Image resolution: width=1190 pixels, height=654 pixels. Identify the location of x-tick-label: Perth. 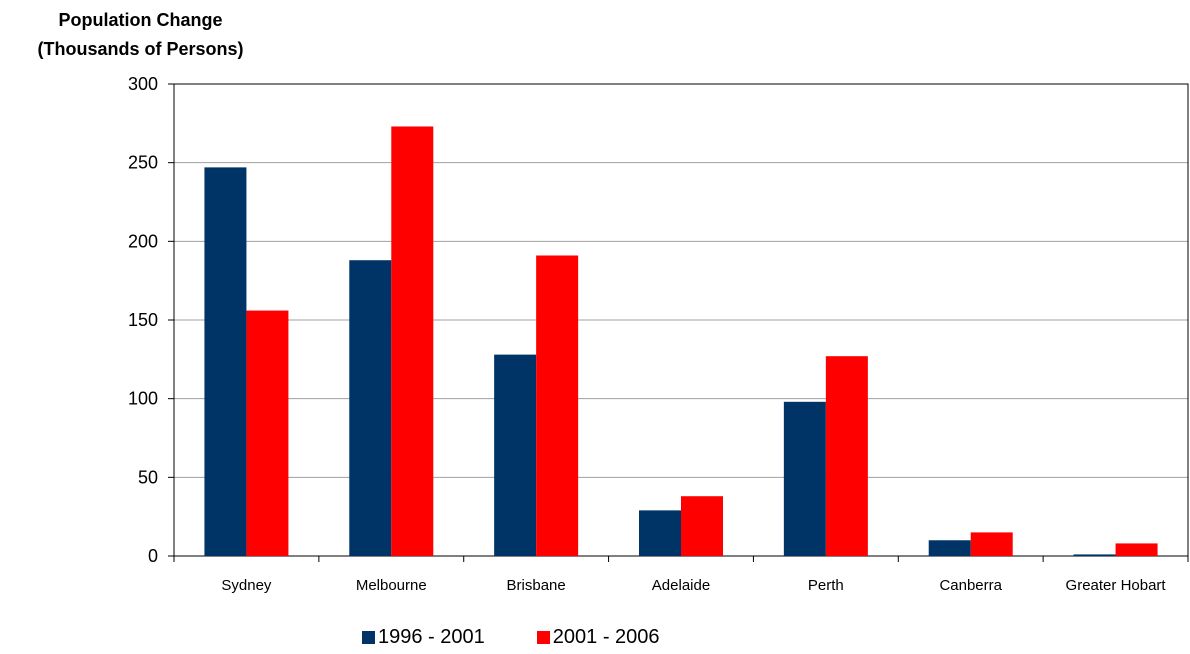
(826, 585).